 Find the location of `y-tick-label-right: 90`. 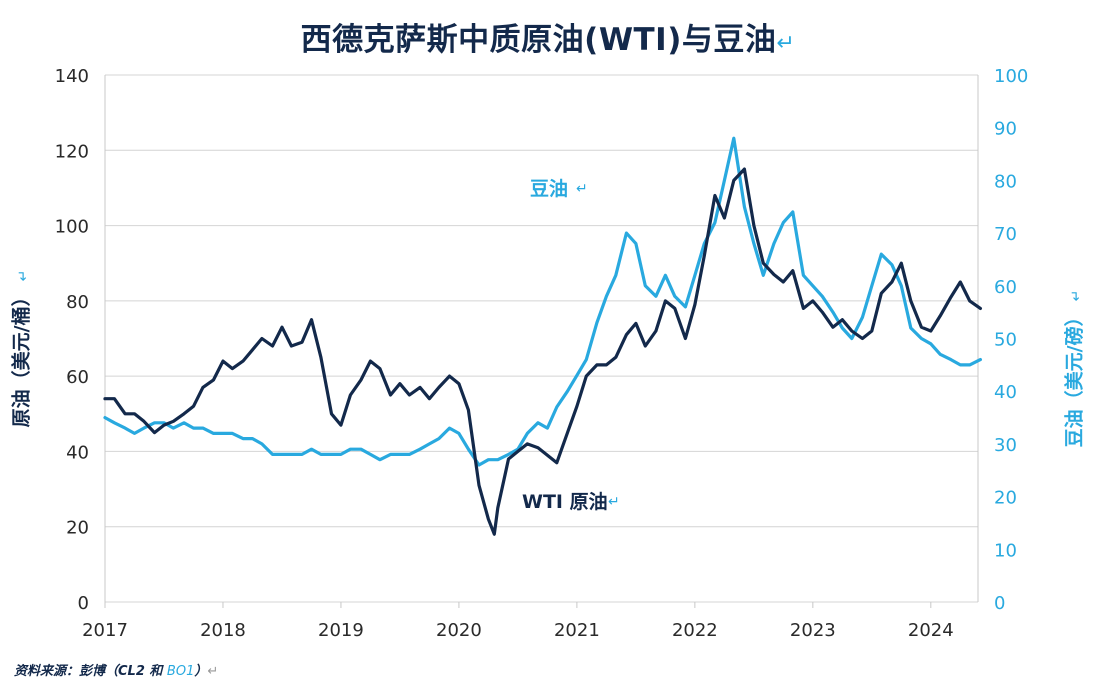

y-tick-label-right: 90 is located at coordinates (1005, 129).